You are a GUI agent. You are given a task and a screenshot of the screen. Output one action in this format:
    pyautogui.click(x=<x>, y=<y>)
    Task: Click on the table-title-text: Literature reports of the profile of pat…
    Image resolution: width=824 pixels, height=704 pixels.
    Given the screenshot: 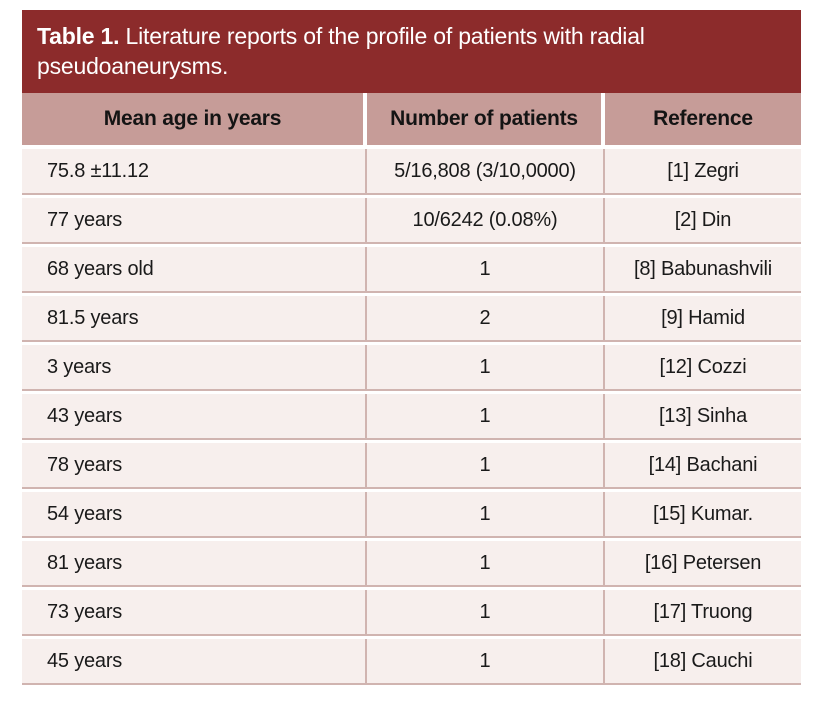 What is the action you would take?
    pyautogui.click(x=341, y=51)
    